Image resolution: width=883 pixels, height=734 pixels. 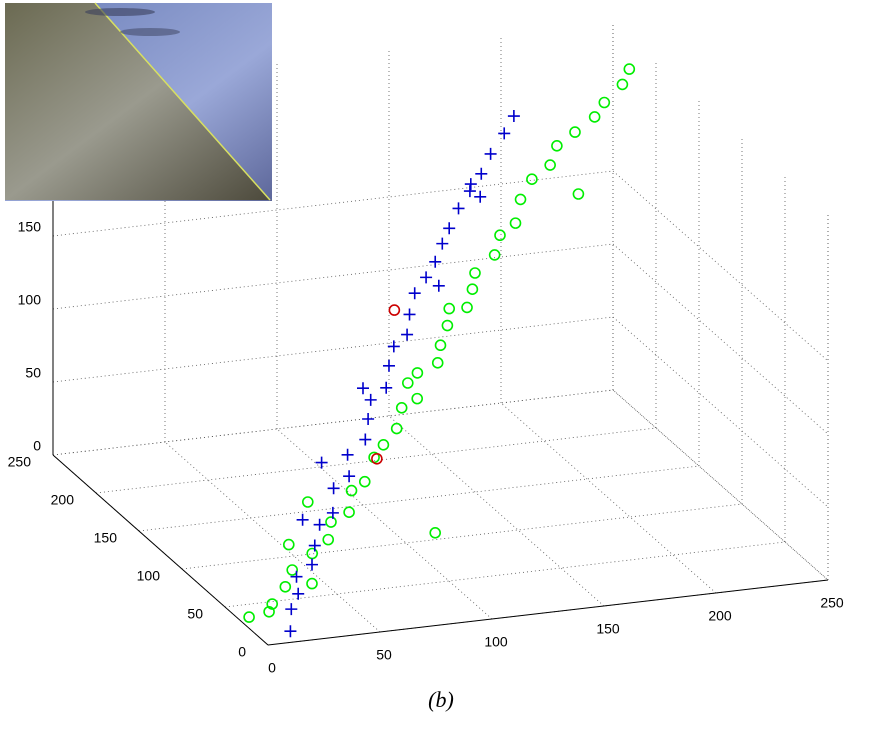 I want to click on z-tick-label: 0, so click(x=37, y=446).